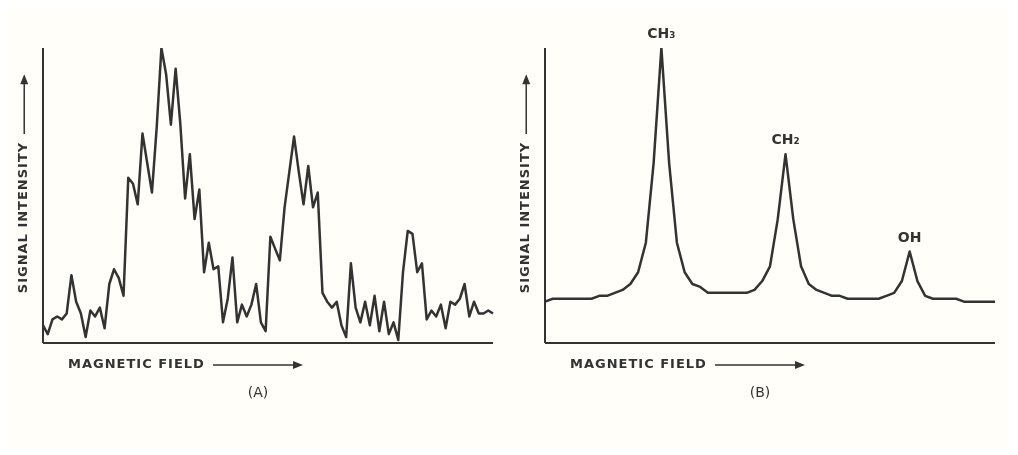 The height and width of the screenshot is (455, 1018). I want to click on text: (B), so click(760, 392).